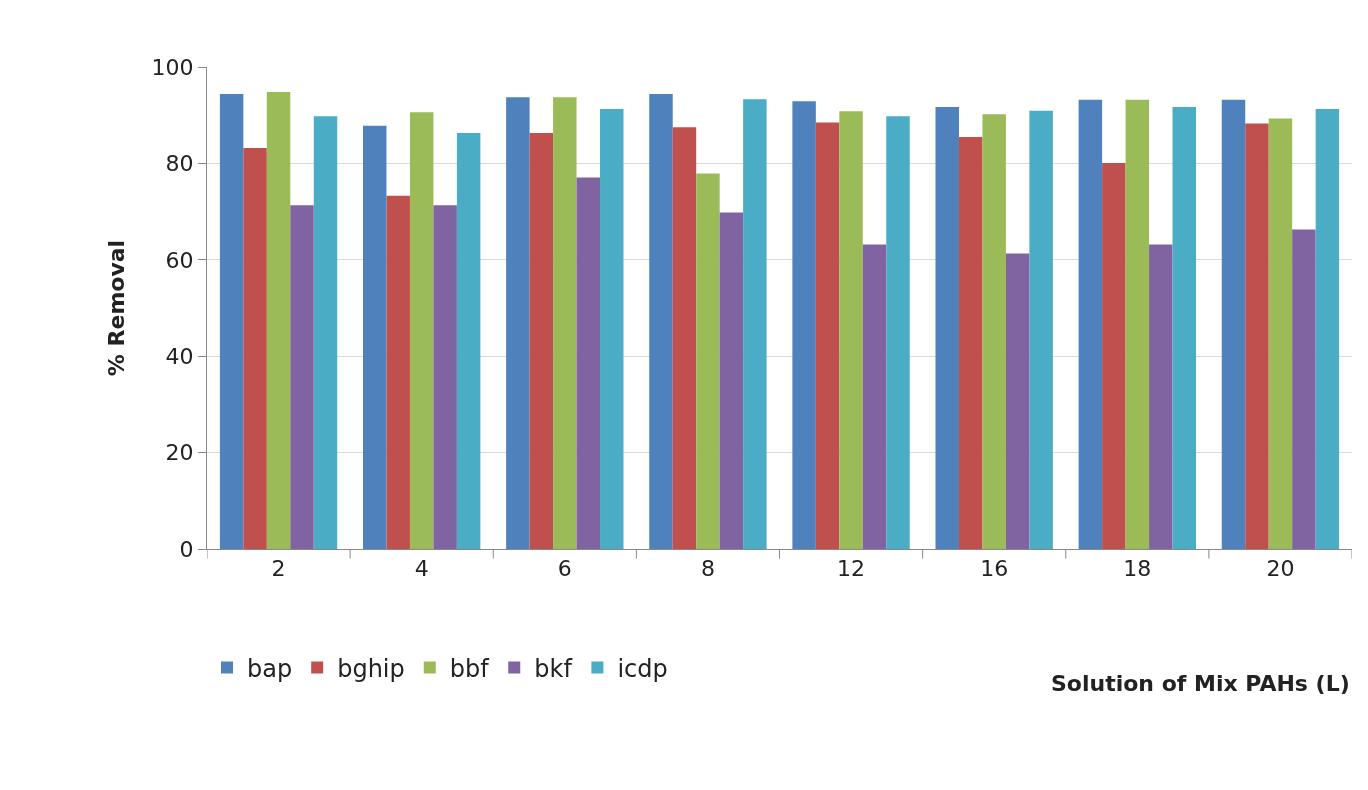 The height and width of the screenshot is (790, 1368). What do you see at coordinates (564, 569) in the screenshot?
I see `x-tick-label: 6` at bounding box center [564, 569].